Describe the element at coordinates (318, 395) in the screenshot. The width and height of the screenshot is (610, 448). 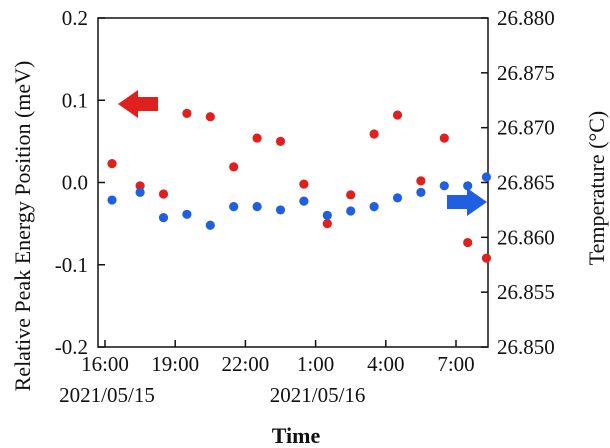
I see `x-date-label: 2021/05/16` at that location.